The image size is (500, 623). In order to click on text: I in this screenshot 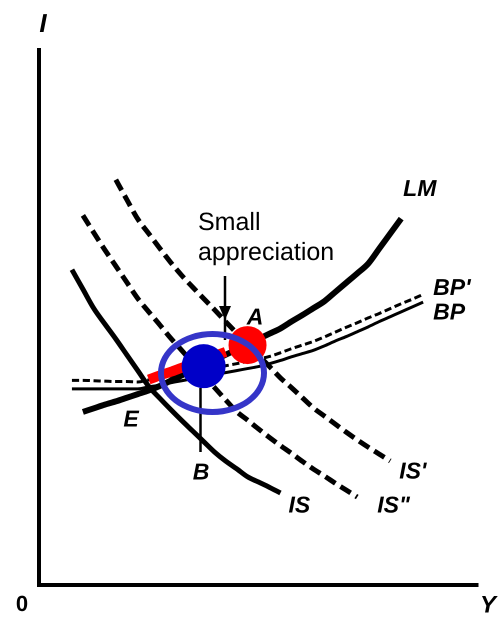, I will do `click(43, 23)`.